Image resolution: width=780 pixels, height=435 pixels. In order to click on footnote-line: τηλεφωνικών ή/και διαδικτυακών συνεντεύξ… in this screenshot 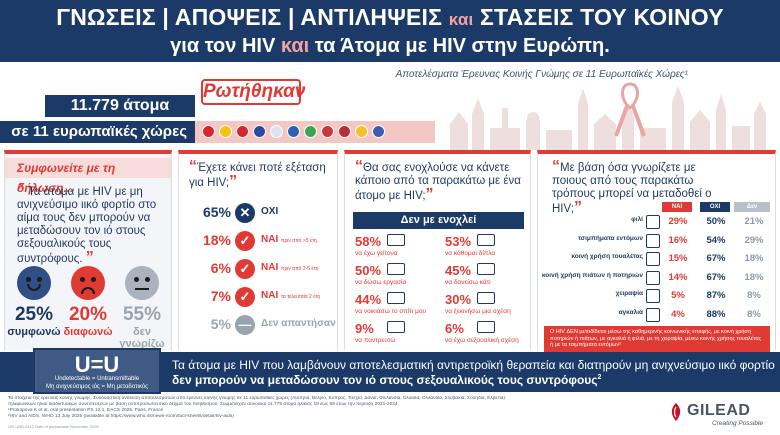, I will do `click(203, 404)`.